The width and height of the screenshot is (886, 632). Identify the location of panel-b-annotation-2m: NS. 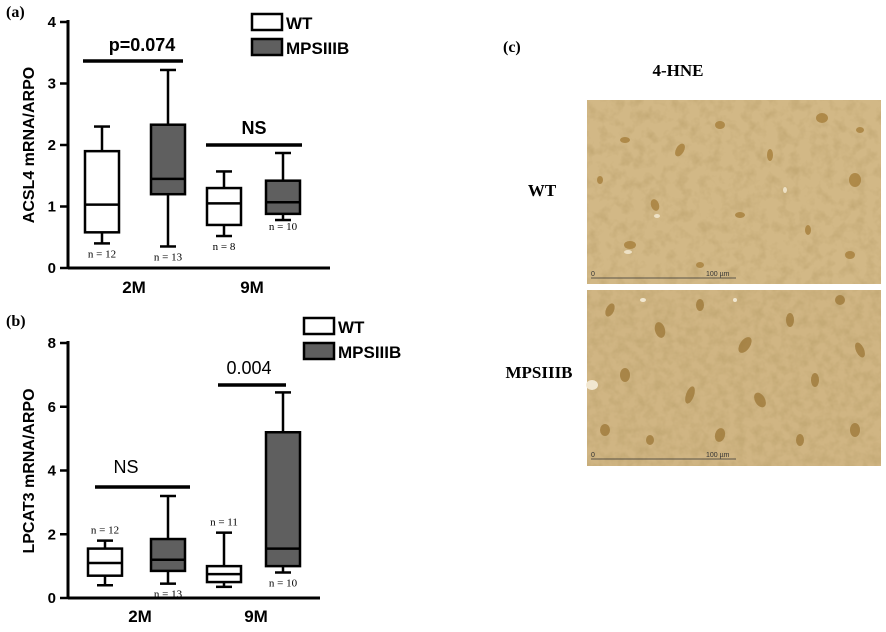
(125, 467).